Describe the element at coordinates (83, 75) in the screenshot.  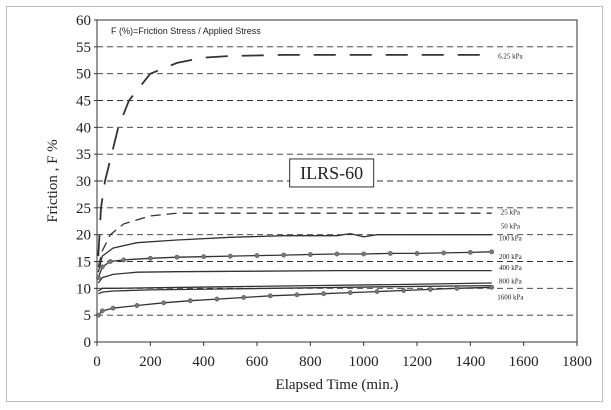
I see `y-tick-label: 50` at that location.